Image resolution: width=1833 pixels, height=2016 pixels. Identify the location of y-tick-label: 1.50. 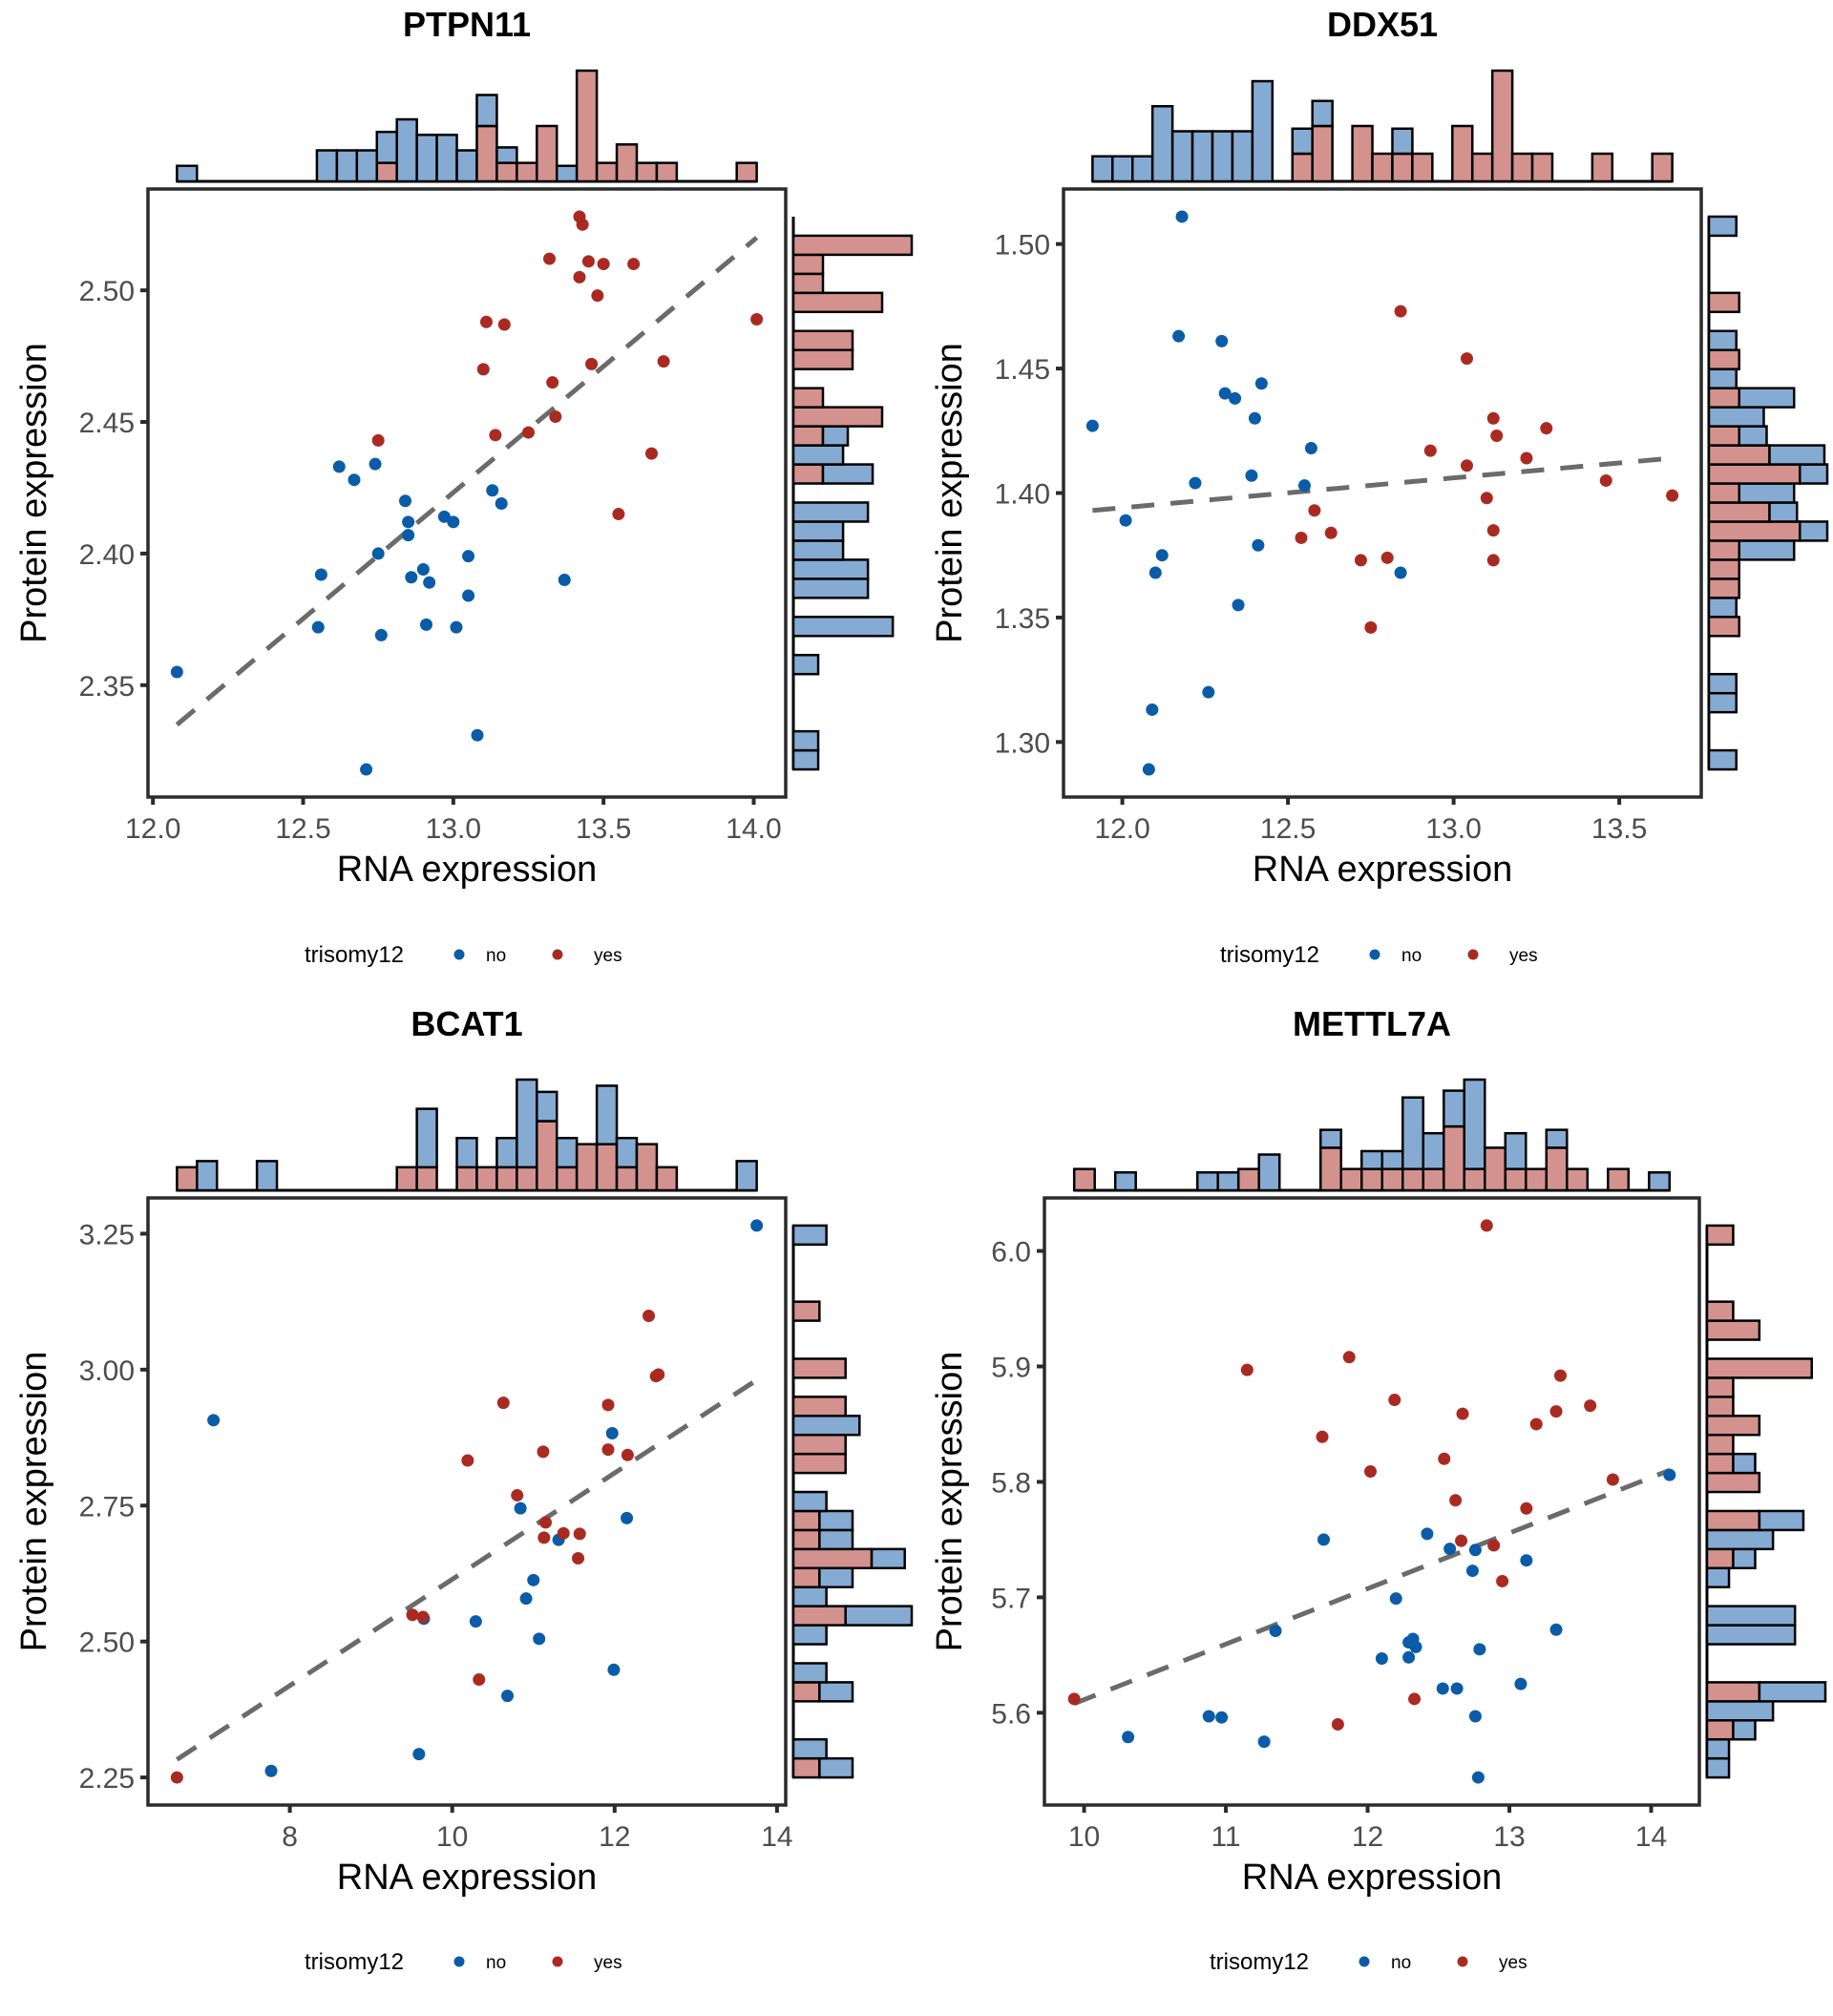
(1022, 246).